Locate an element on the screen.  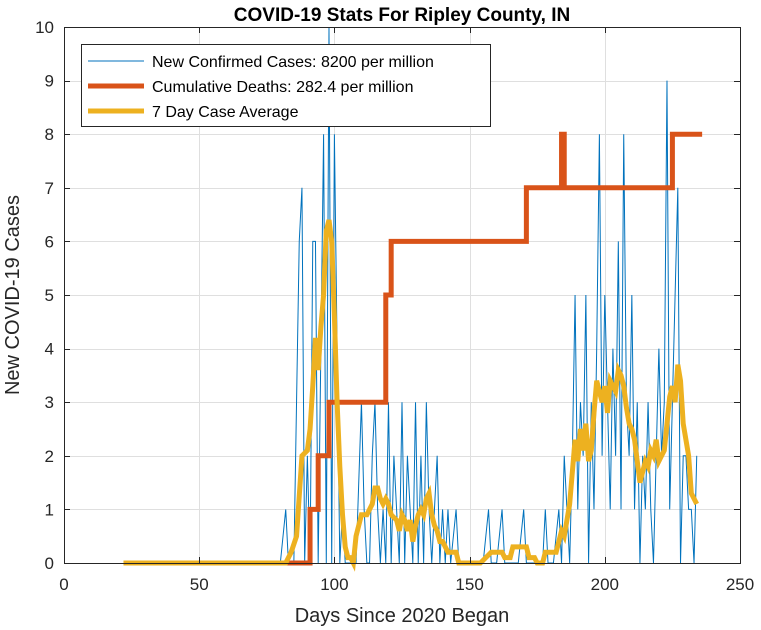
y-tick-label: 10 is located at coordinates (44, 27).